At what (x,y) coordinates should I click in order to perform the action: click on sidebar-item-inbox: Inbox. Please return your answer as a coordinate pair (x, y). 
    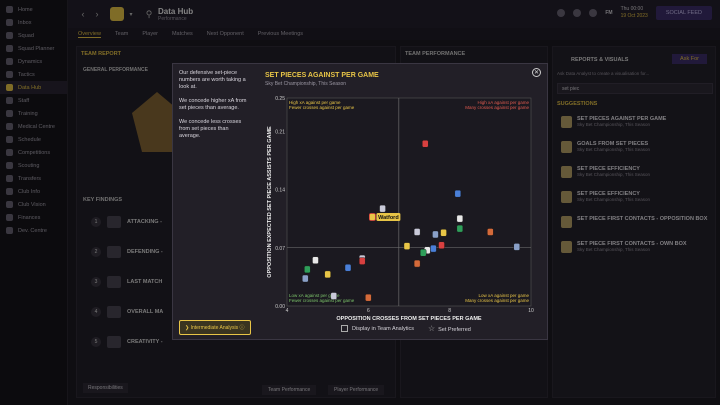
    Looking at the image, I should click on (33, 22).